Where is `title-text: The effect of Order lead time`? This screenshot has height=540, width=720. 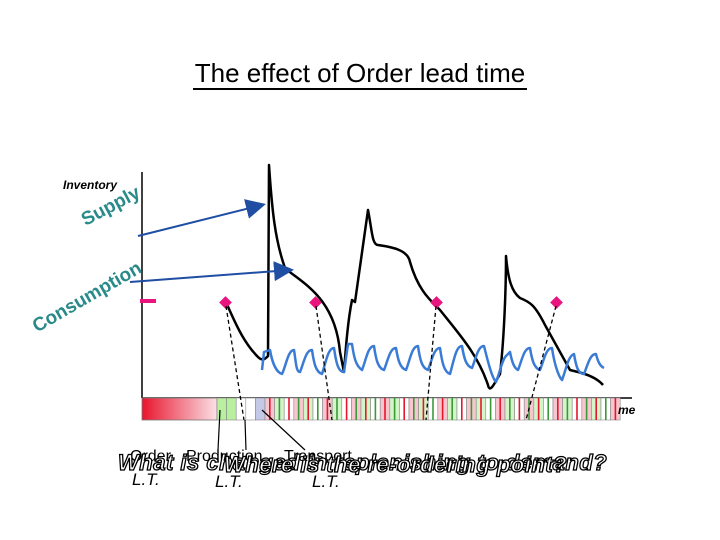 title-text: The effect of Order lead time is located at coordinates (360, 74).